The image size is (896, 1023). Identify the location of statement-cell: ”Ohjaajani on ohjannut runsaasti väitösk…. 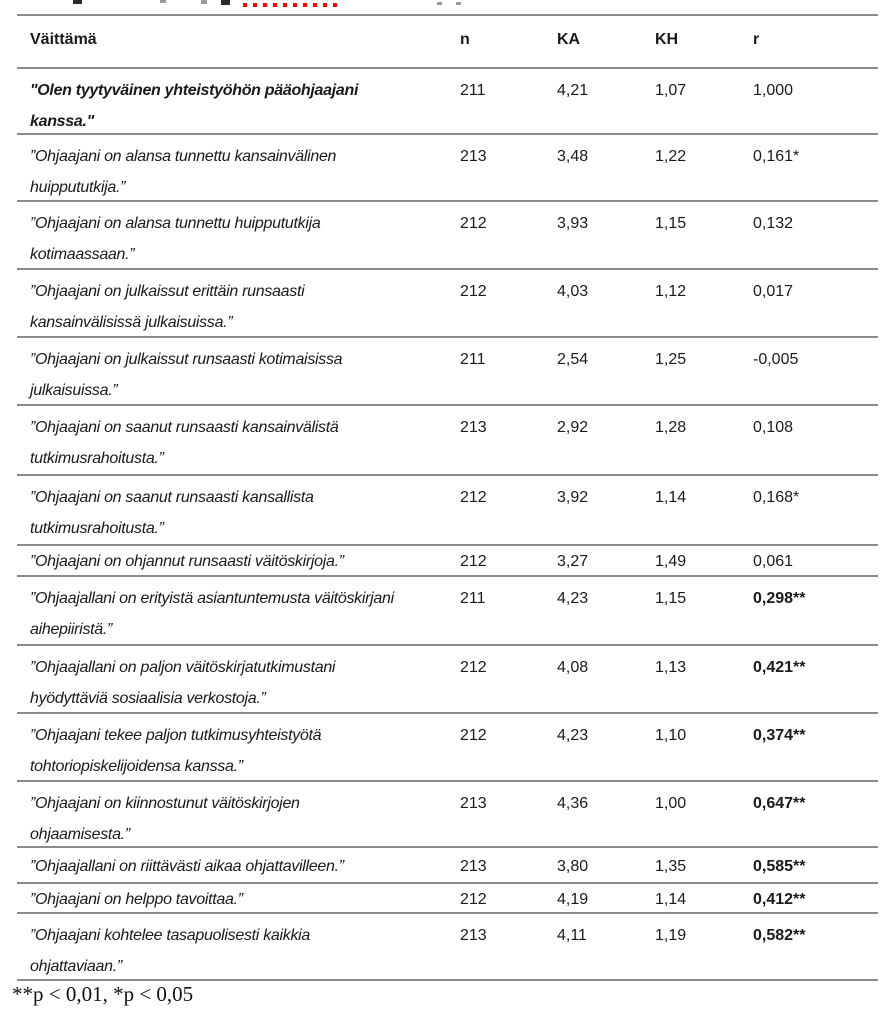
(187, 561).